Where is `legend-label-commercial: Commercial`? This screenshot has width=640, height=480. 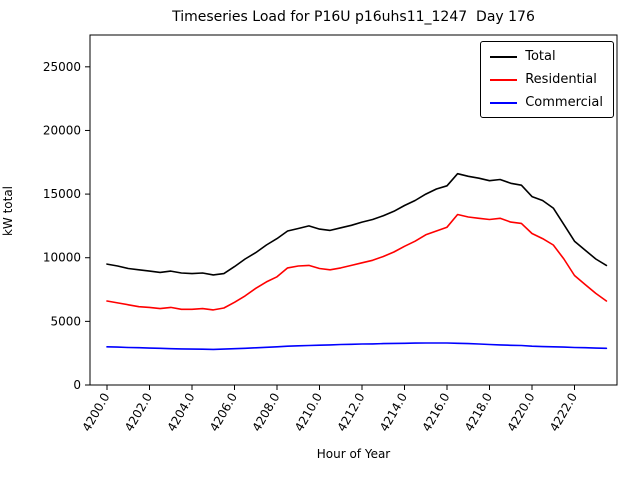 legend-label-commercial: Commercial is located at coordinates (564, 102).